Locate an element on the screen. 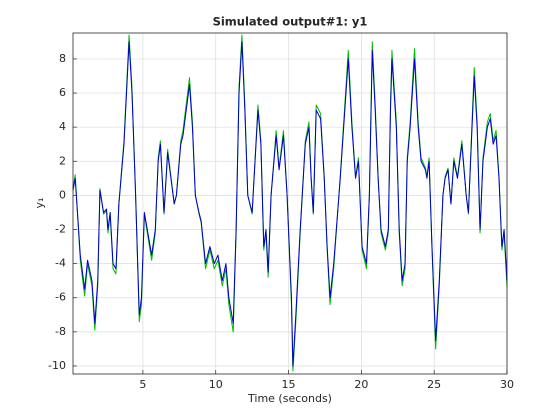  y-tick-label: -8 is located at coordinates (60, 331).